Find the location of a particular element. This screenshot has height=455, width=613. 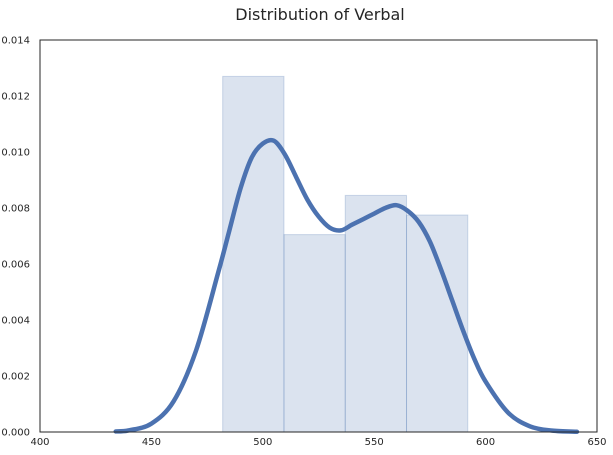

x-tick-label: 550 is located at coordinates (374, 442).